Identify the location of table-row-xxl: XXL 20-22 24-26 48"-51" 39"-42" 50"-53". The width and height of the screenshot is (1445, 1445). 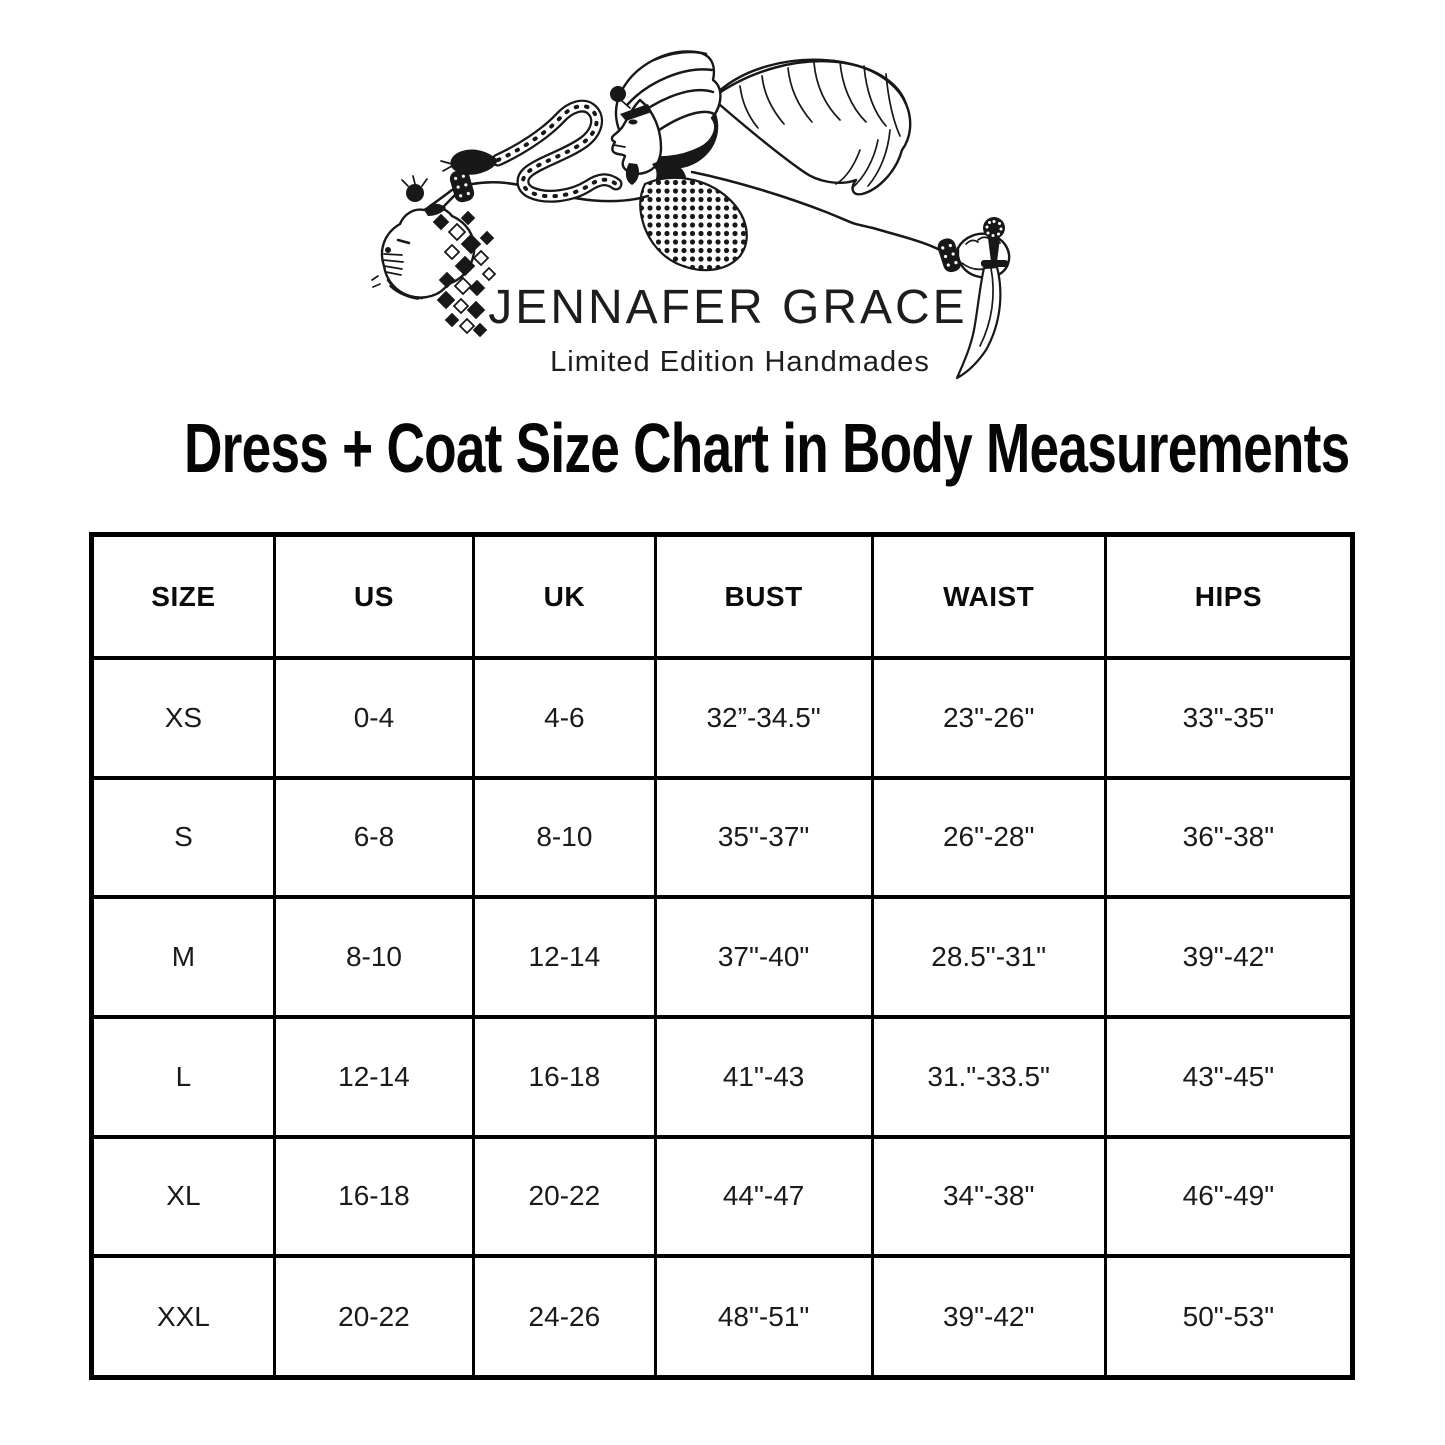
(722, 1317).